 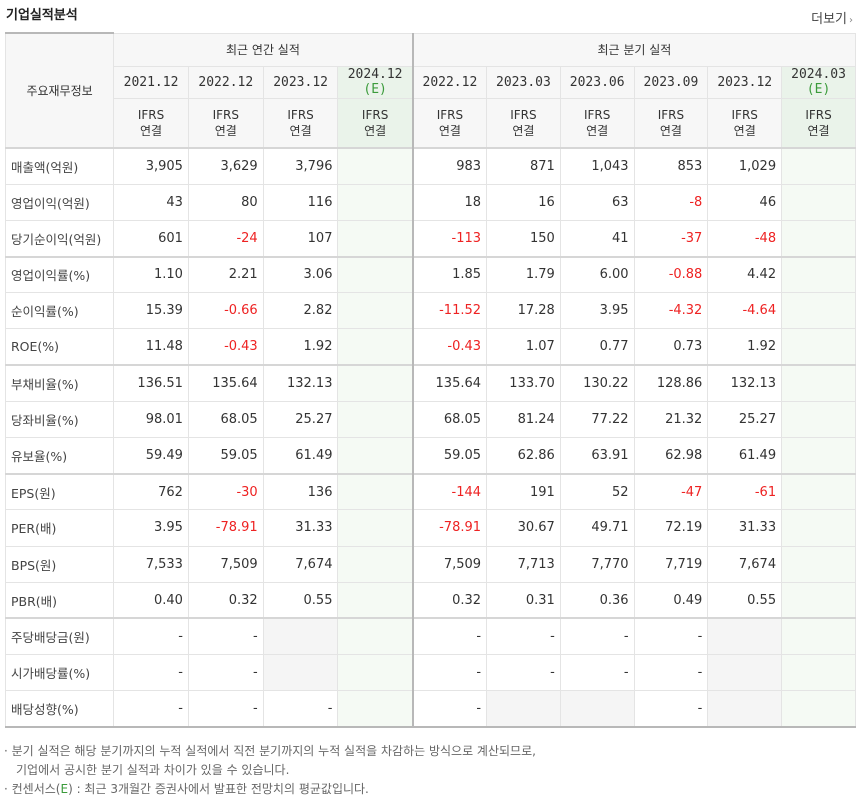 I want to click on table-cell: 3,629, so click(x=225, y=165).